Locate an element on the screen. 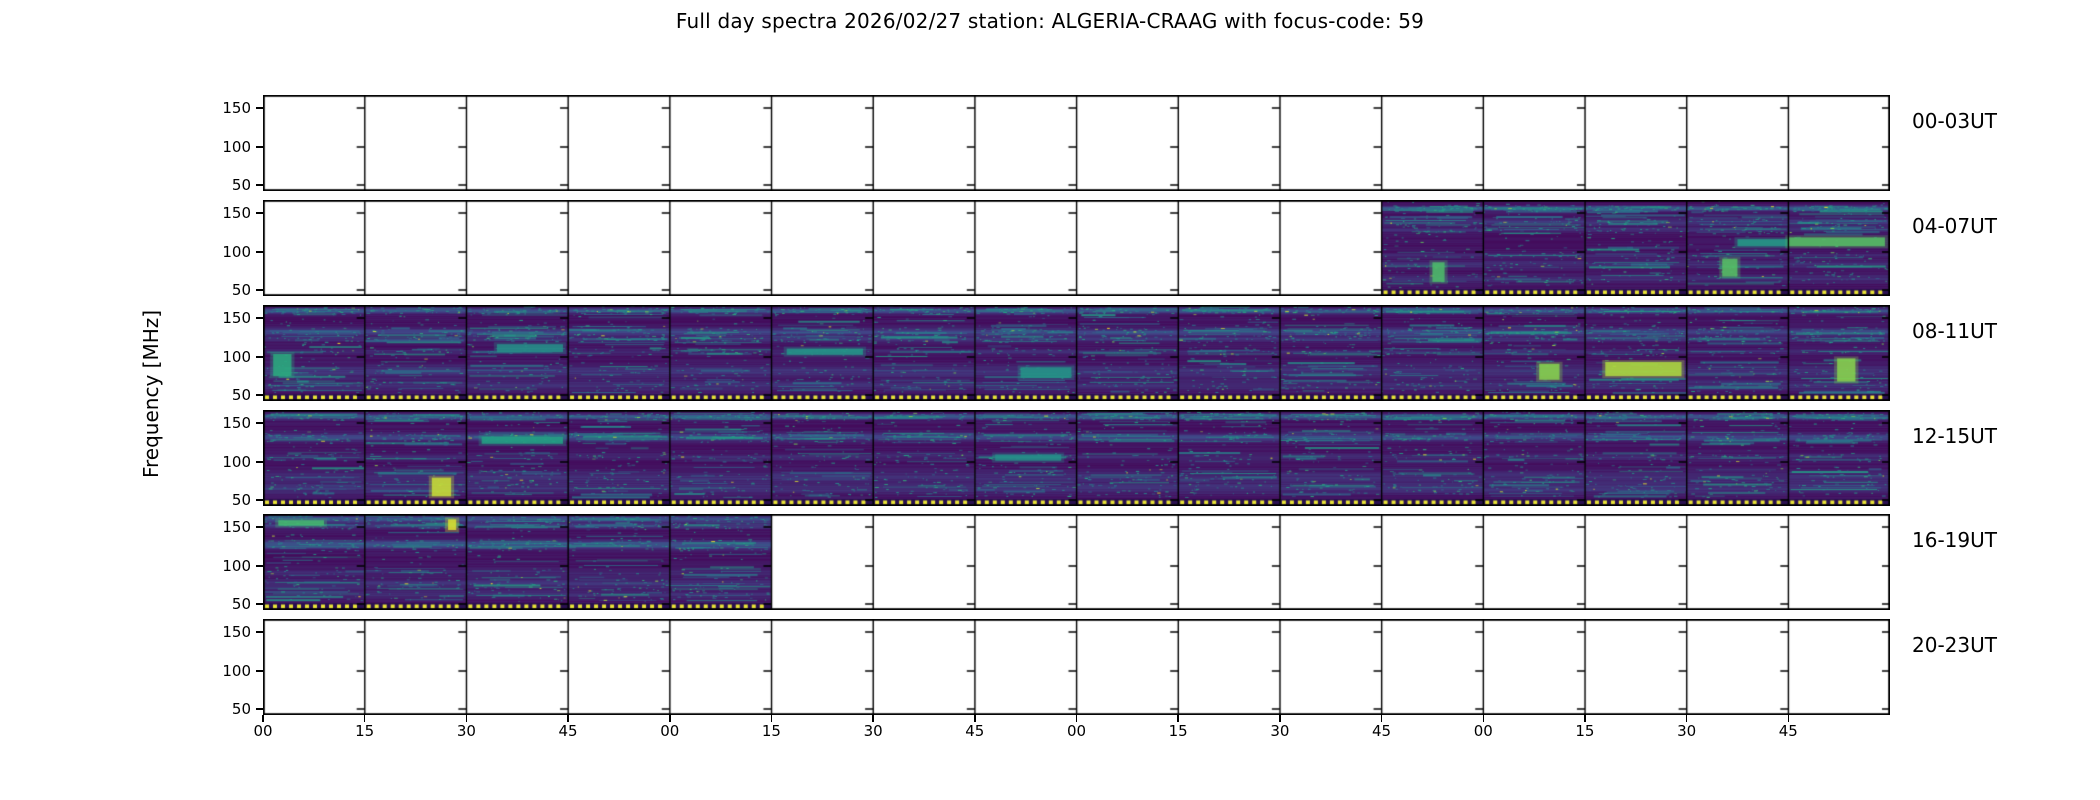 The width and height of the screenshot is (2100, 800). row-label-16-19UT: 16-19UT is located at coordinates (1954, 540).